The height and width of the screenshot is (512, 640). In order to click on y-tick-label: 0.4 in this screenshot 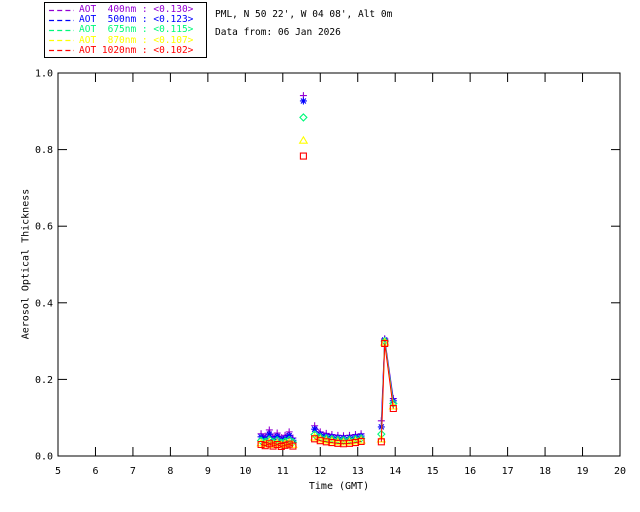, I will do `click(44, 303)`.